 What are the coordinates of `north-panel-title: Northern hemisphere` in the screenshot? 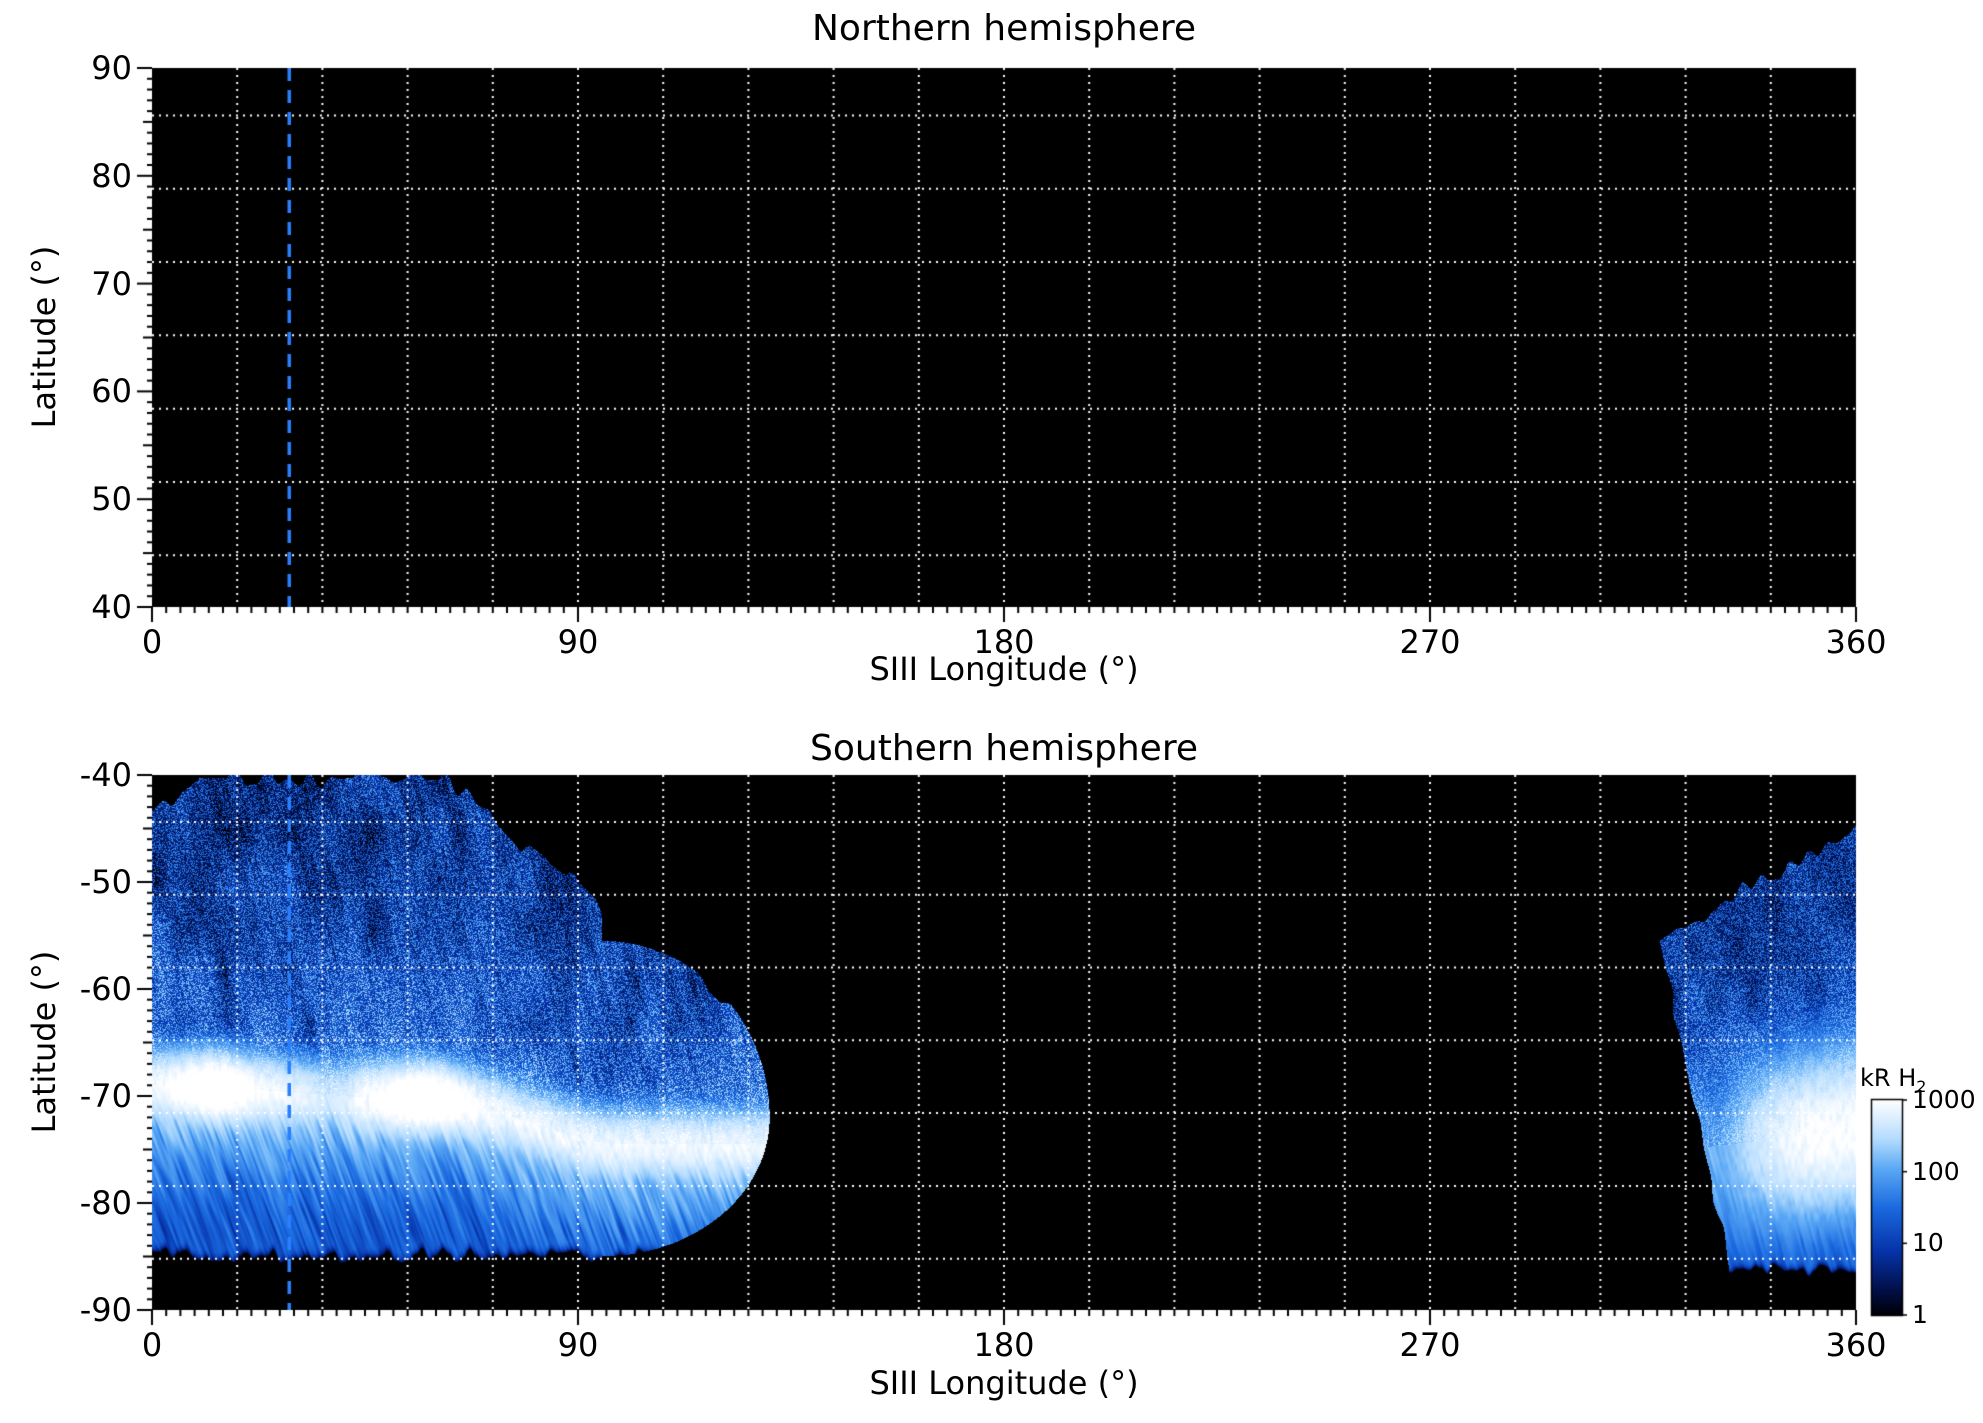 It's located at (1004, 28).